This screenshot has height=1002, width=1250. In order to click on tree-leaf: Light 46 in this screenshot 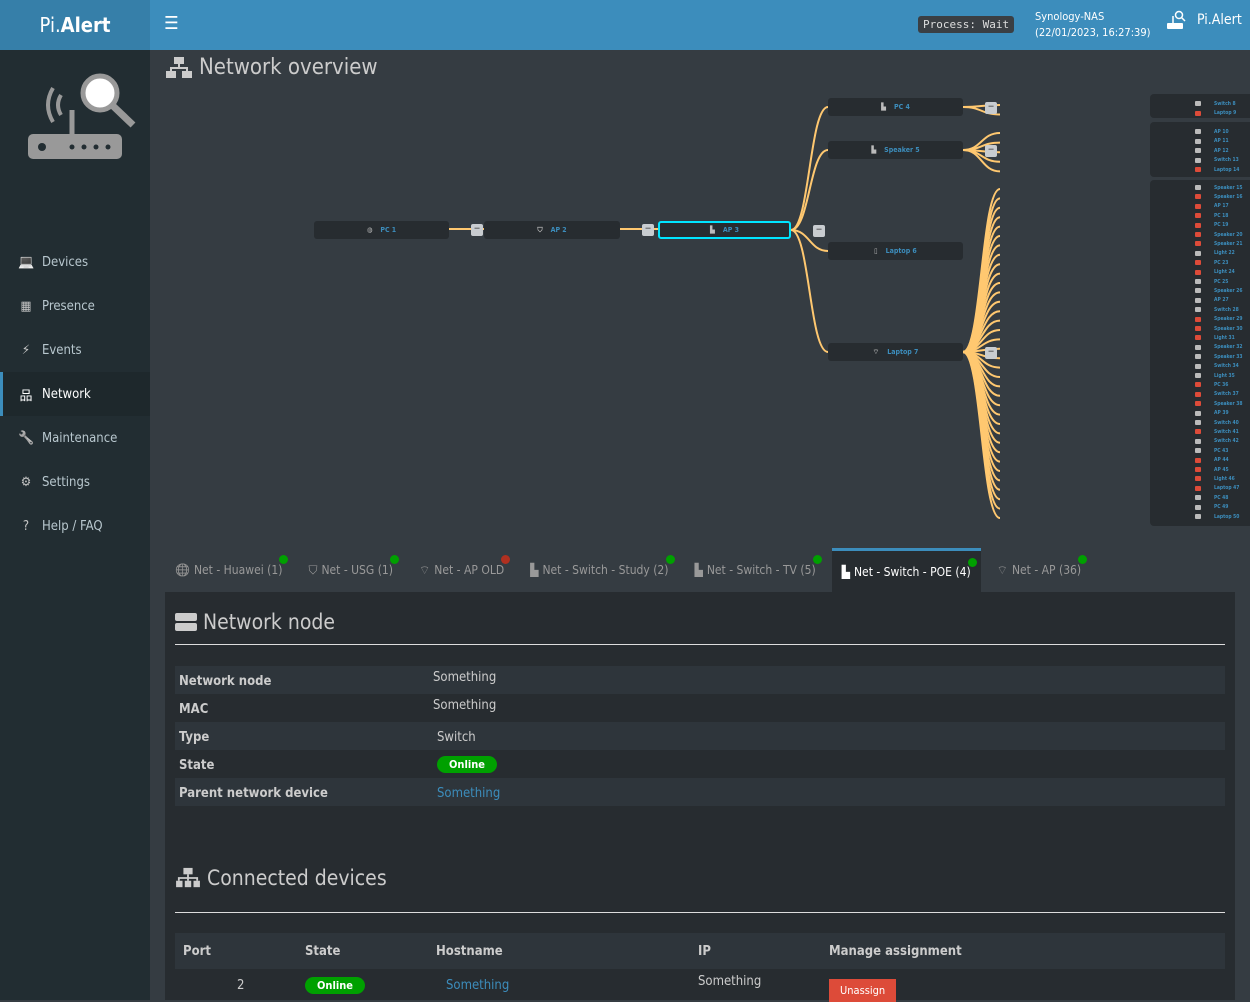, I will do `click(1200, 478)`.